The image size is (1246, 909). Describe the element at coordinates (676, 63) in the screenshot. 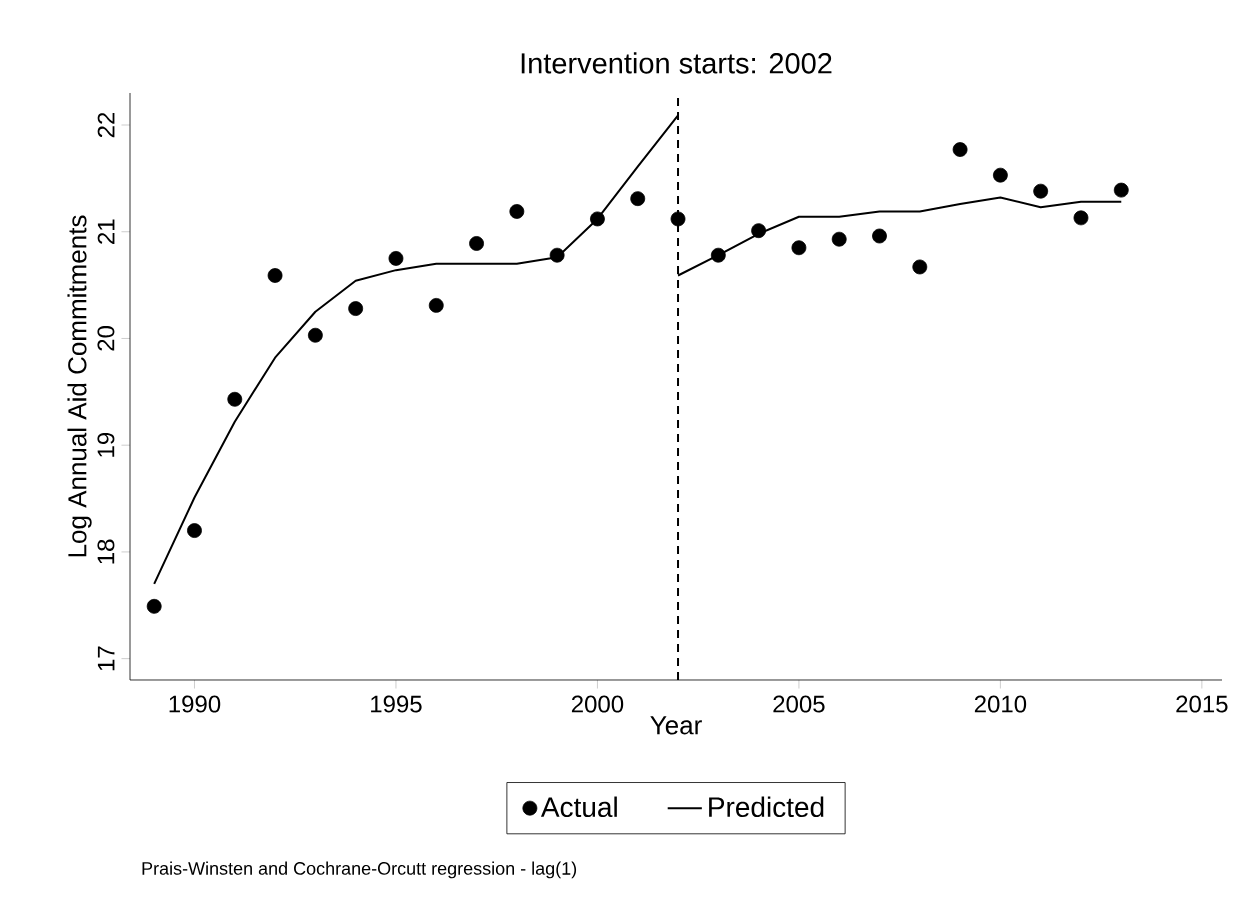

I see `chart-title: Intervention starts: 2002` at that location.